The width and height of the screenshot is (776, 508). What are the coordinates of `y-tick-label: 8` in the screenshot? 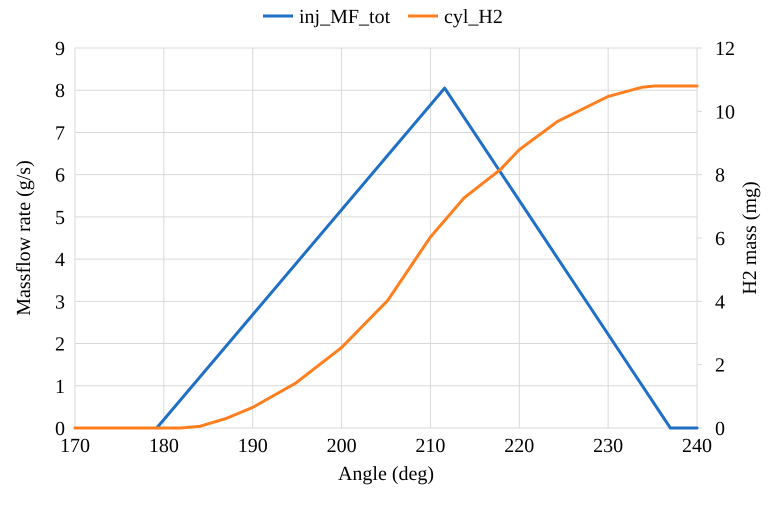 It's located at (60, 91).